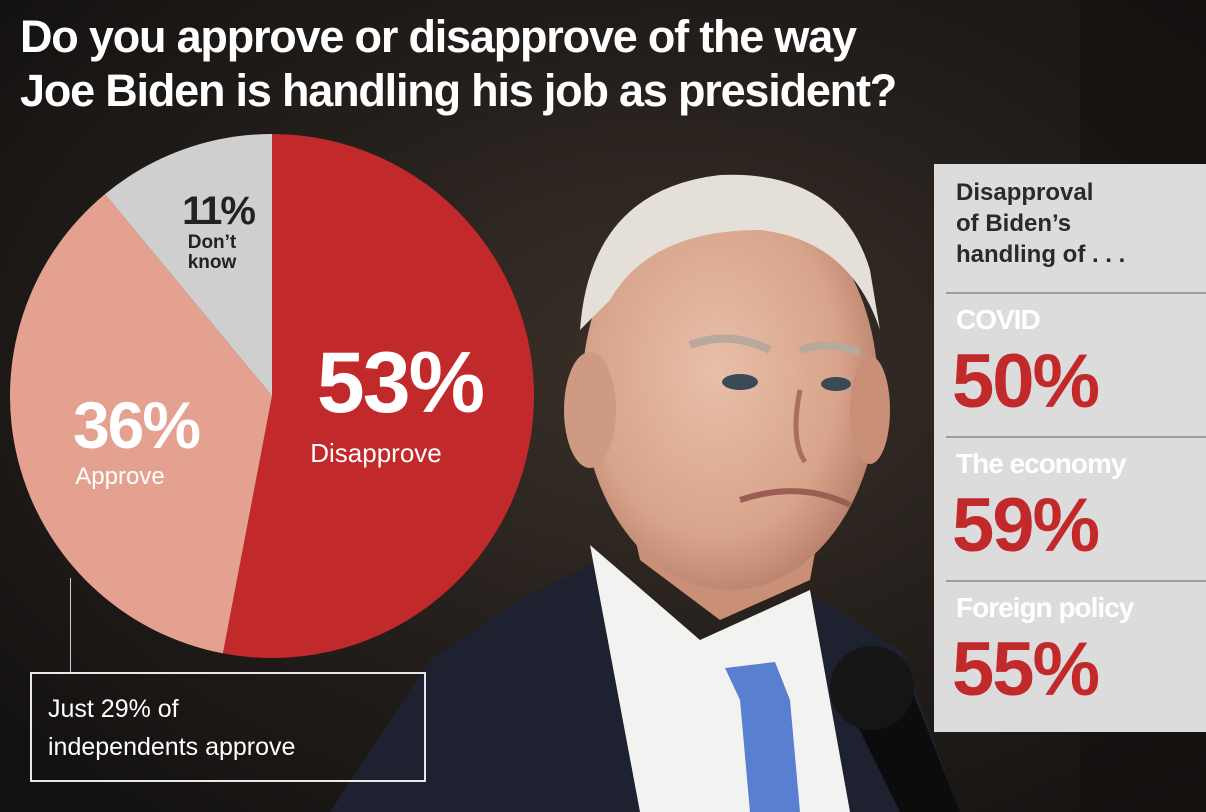  Describe the element at coordinates (1041, 463) in the screenshot. I see `economy-label: The economy` at that location.